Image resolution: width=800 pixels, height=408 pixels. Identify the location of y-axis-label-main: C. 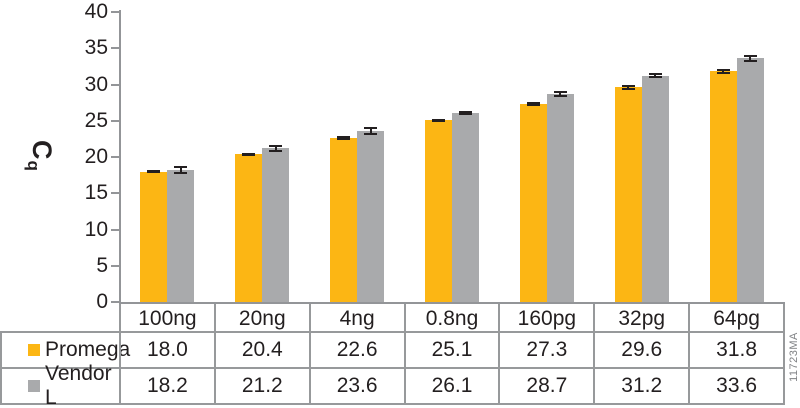
(42, 150).